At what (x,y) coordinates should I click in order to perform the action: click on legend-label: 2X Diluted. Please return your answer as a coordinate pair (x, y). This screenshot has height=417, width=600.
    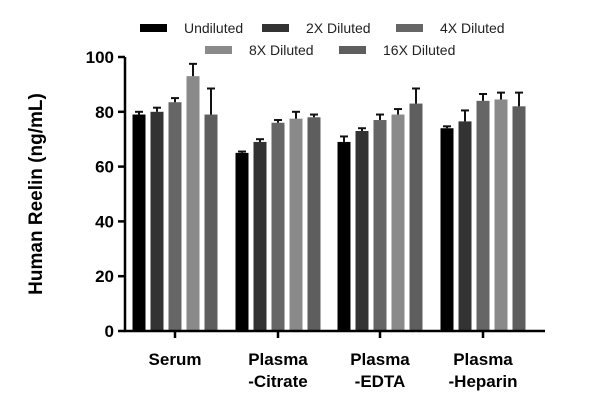
    Looking at the image, I should click on (338, 28).